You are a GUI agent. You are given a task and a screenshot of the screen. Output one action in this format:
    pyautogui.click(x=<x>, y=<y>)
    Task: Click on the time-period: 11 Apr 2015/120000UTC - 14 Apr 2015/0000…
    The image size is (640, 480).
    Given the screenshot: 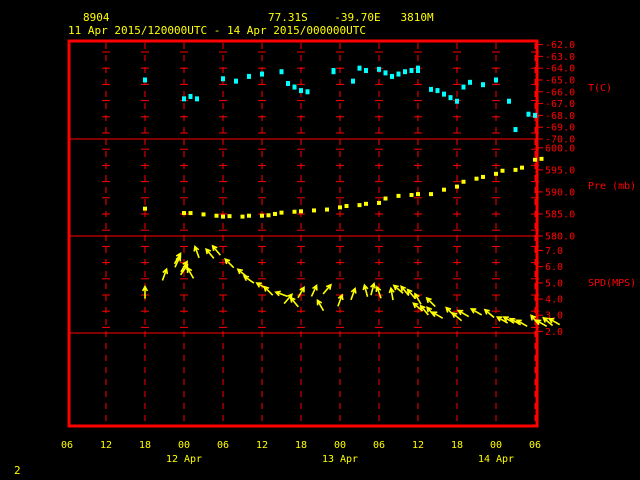 What is the action you would take?
    pyautogui.click(x=217, y=30)
    